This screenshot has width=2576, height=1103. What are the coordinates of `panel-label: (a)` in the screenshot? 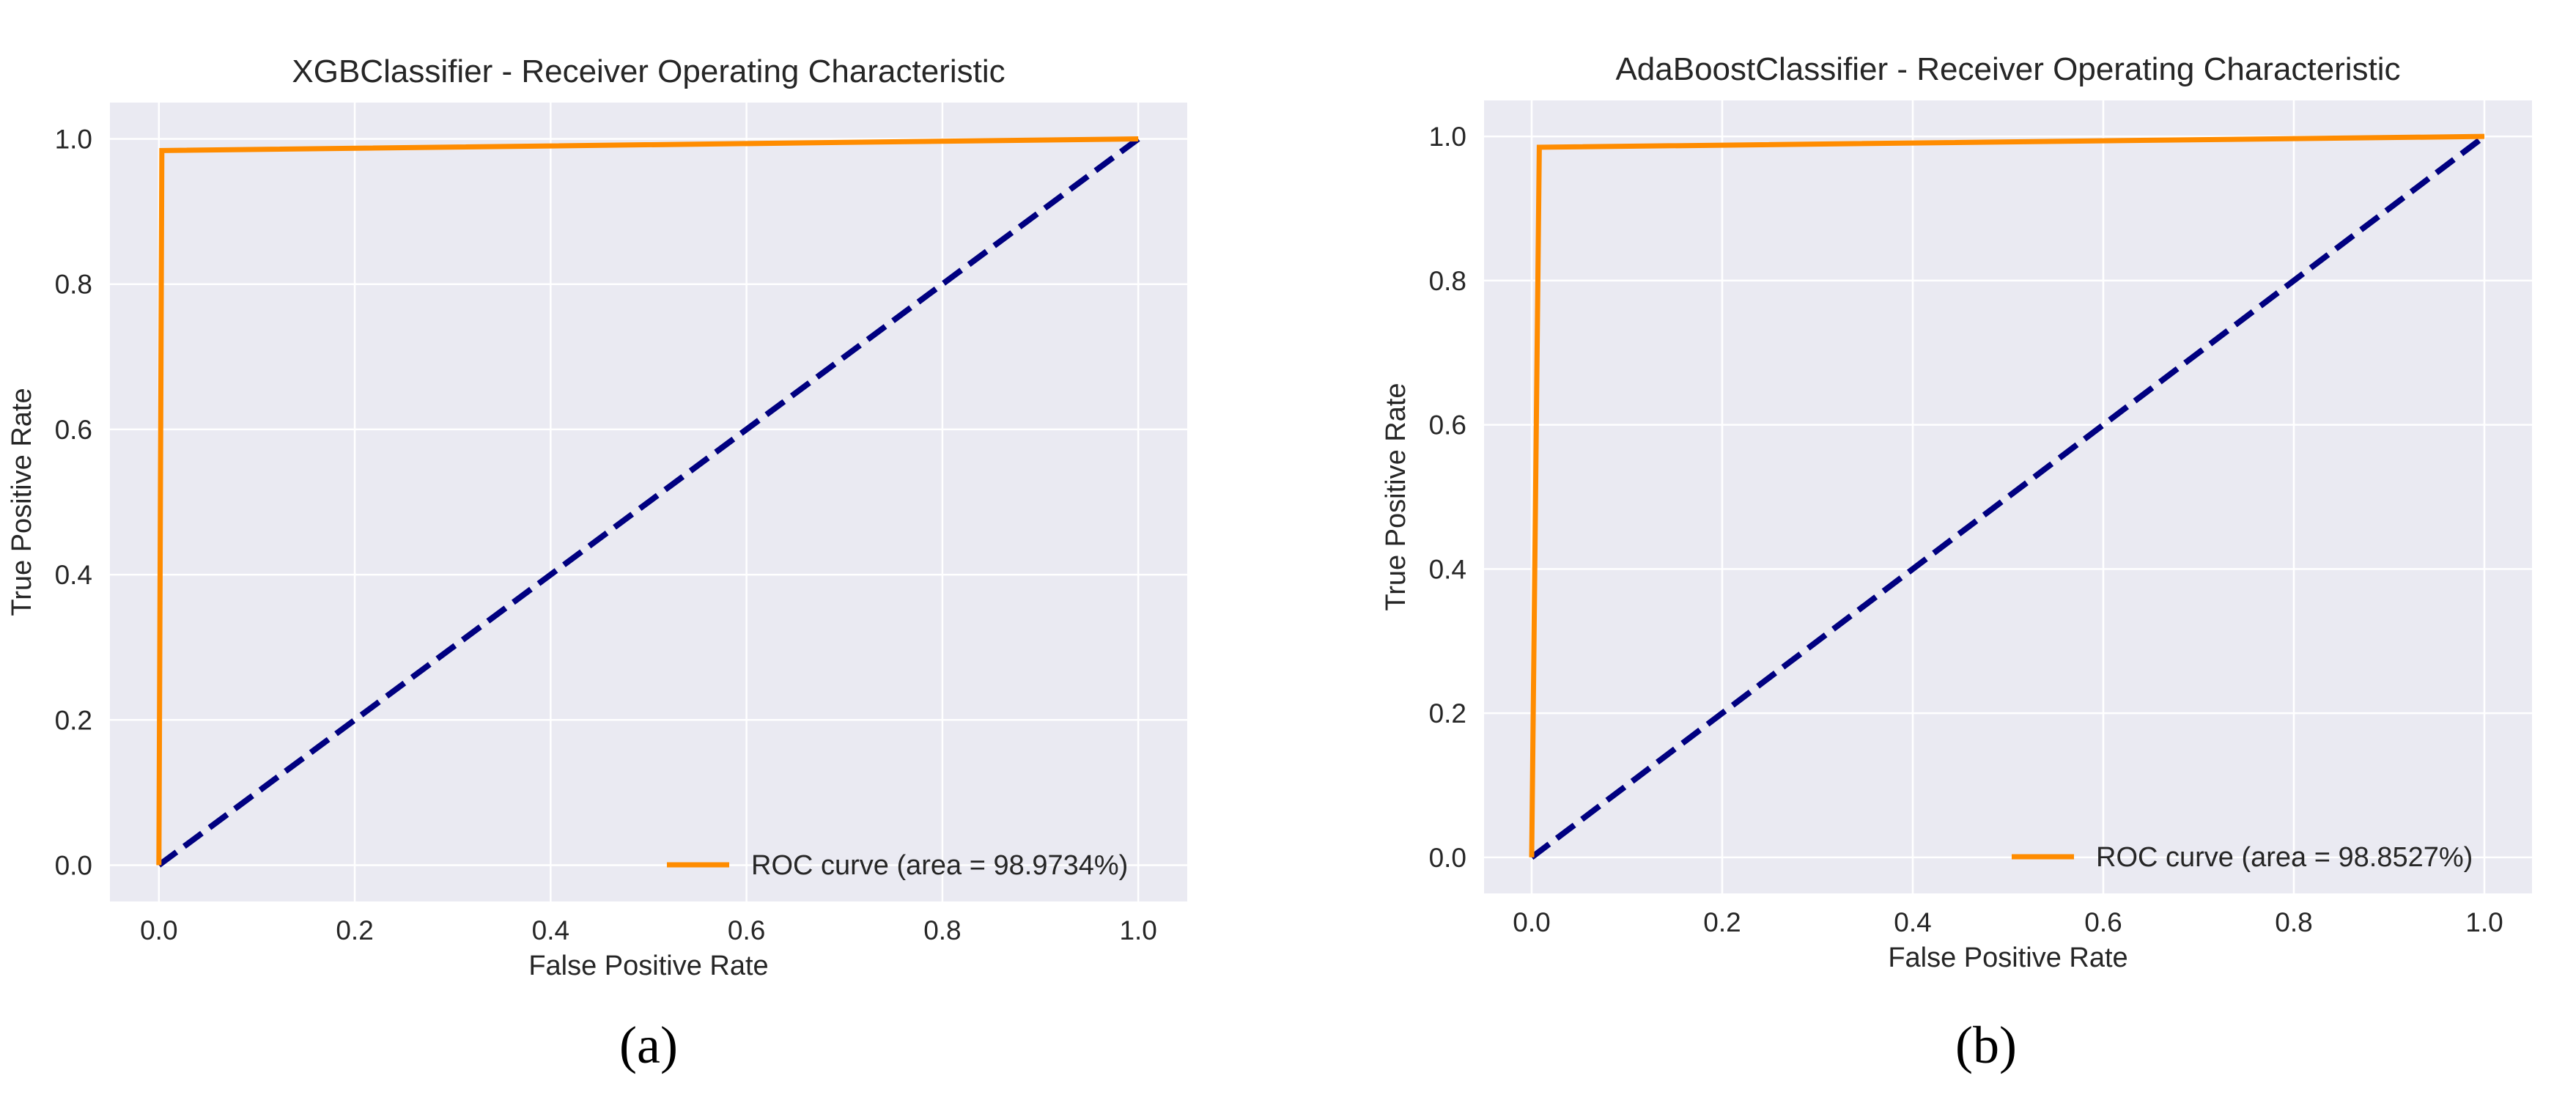 It's located at (648, 1045).